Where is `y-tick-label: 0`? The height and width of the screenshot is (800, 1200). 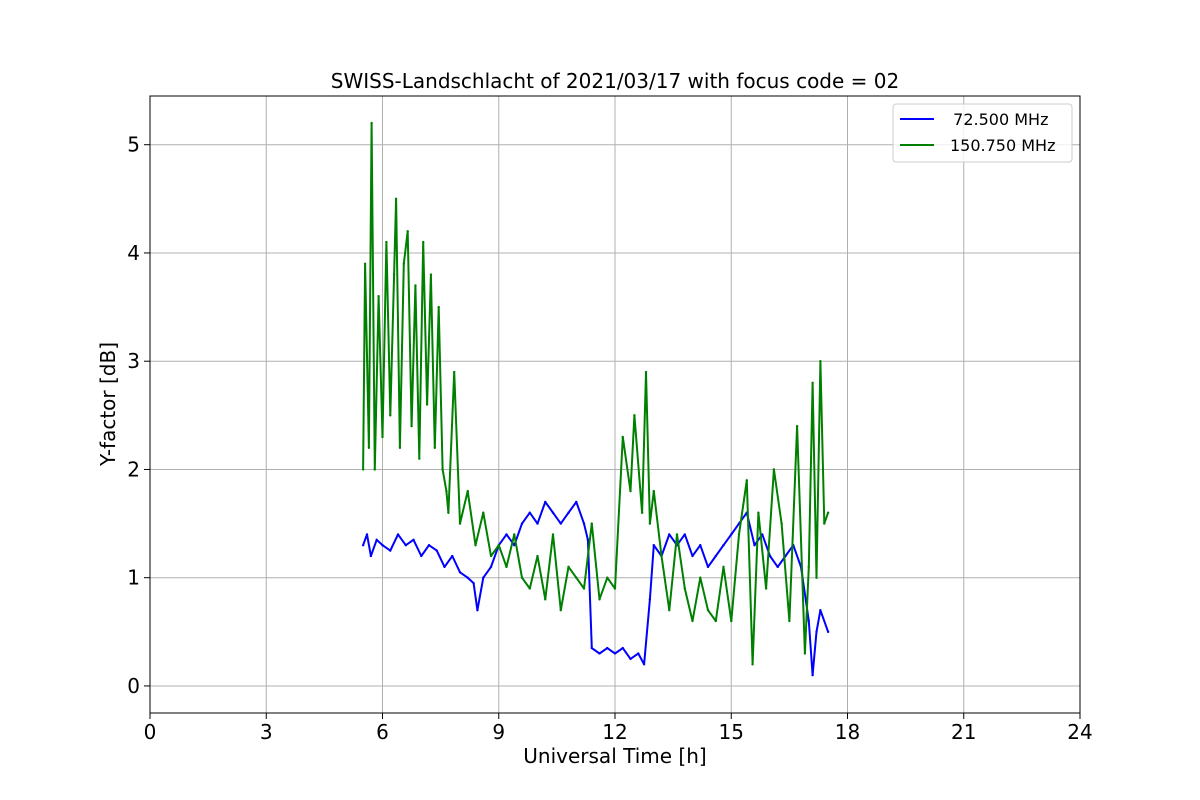
y-tick-label: 0 is located at coordinates (133, 686).